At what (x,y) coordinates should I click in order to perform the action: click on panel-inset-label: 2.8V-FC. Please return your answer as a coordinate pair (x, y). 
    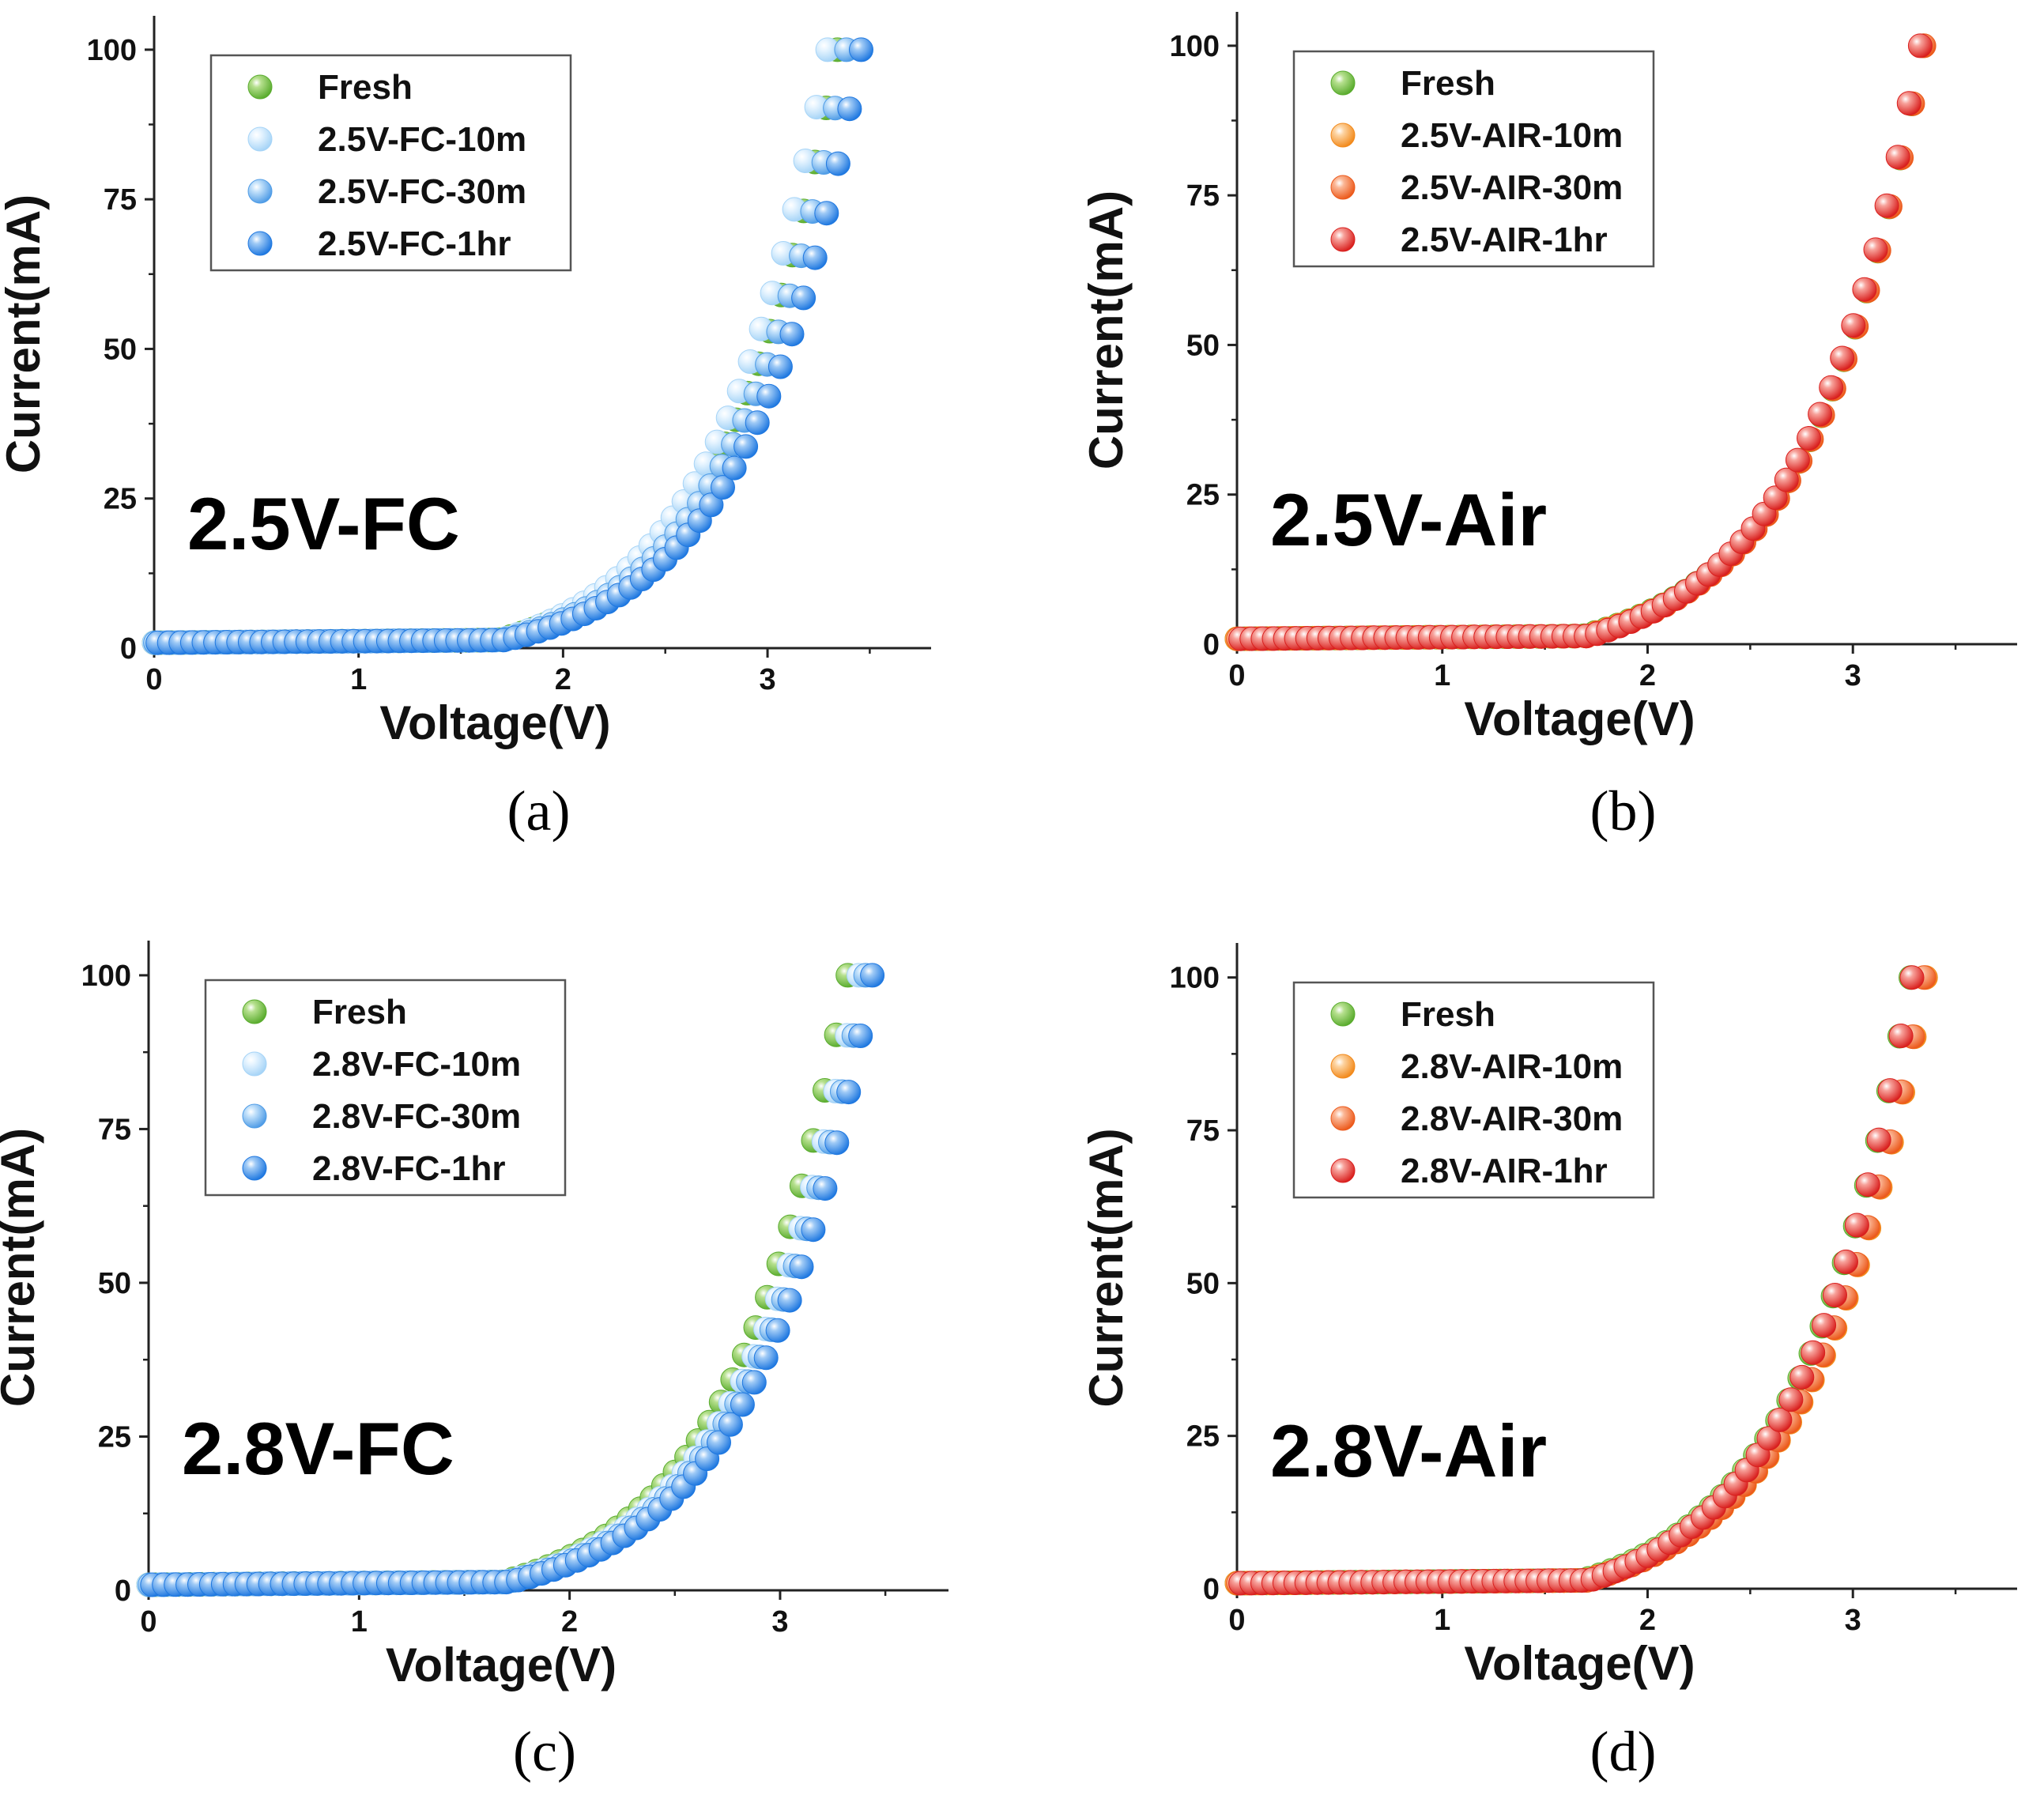
    Looking at the image, I should click on (318, 1448).